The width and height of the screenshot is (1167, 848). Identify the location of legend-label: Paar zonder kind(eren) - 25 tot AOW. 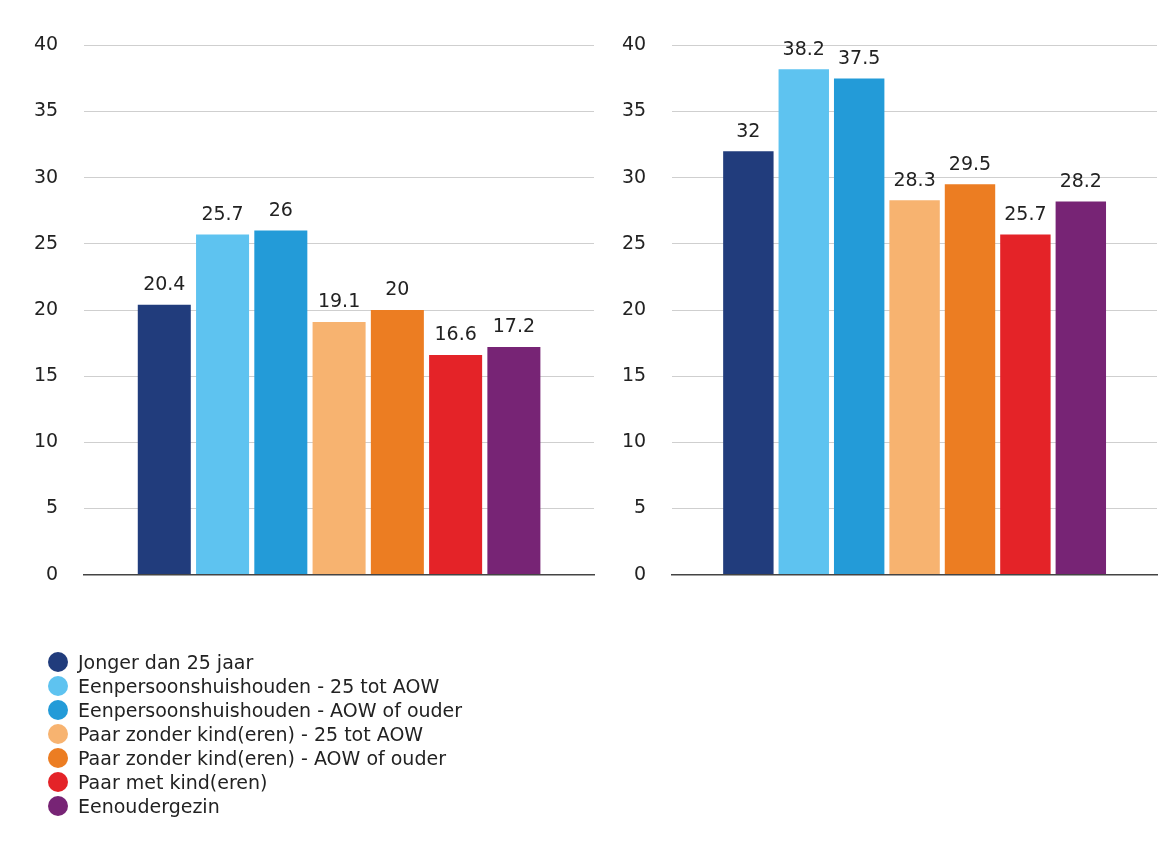
(251, 734).